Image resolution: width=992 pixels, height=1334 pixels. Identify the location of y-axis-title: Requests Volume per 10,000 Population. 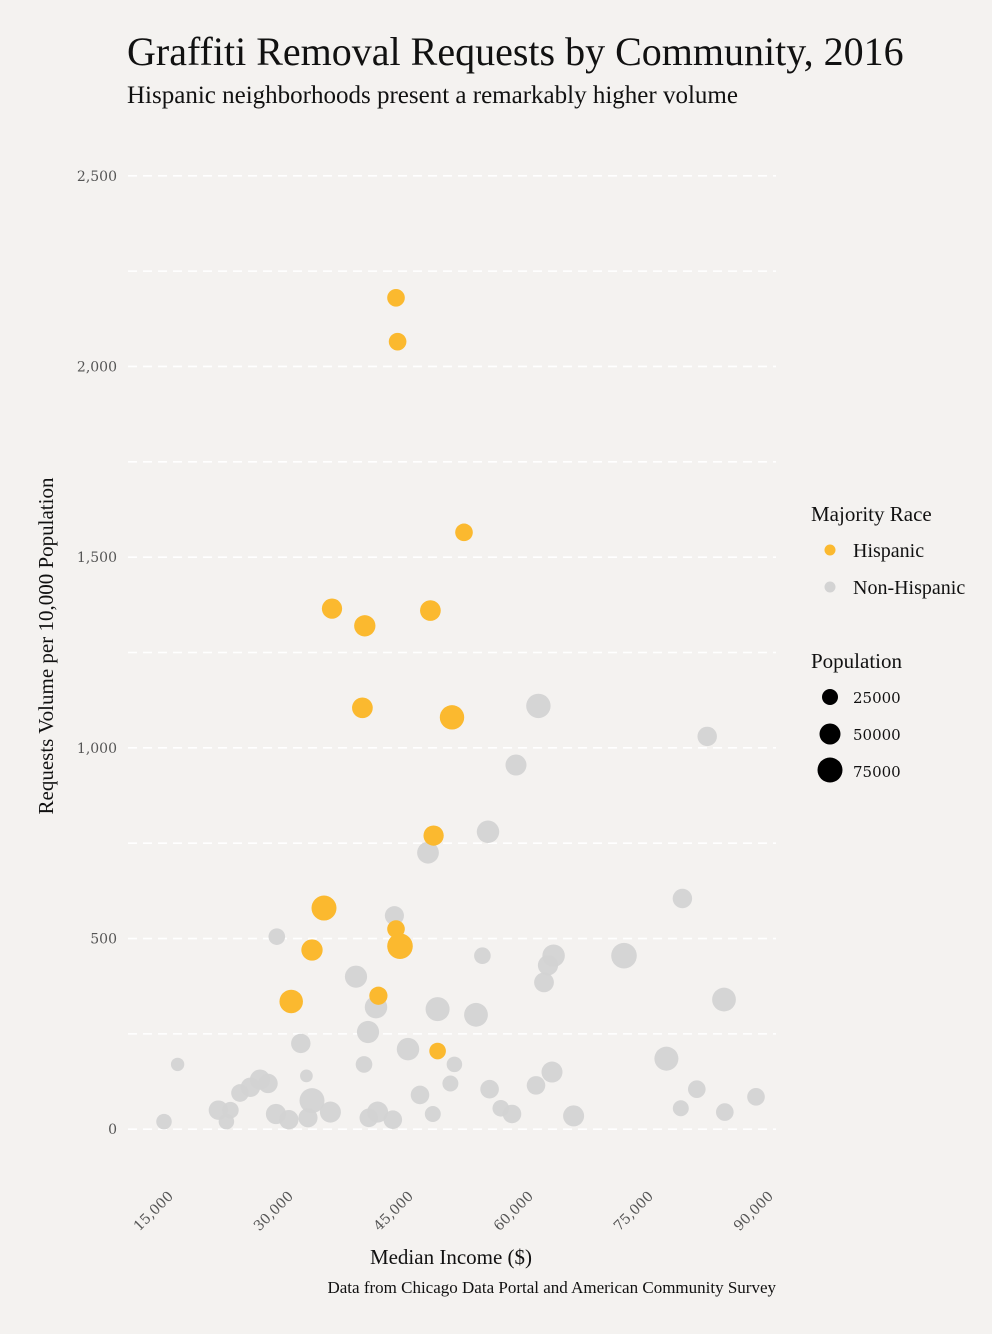
(46, 645).